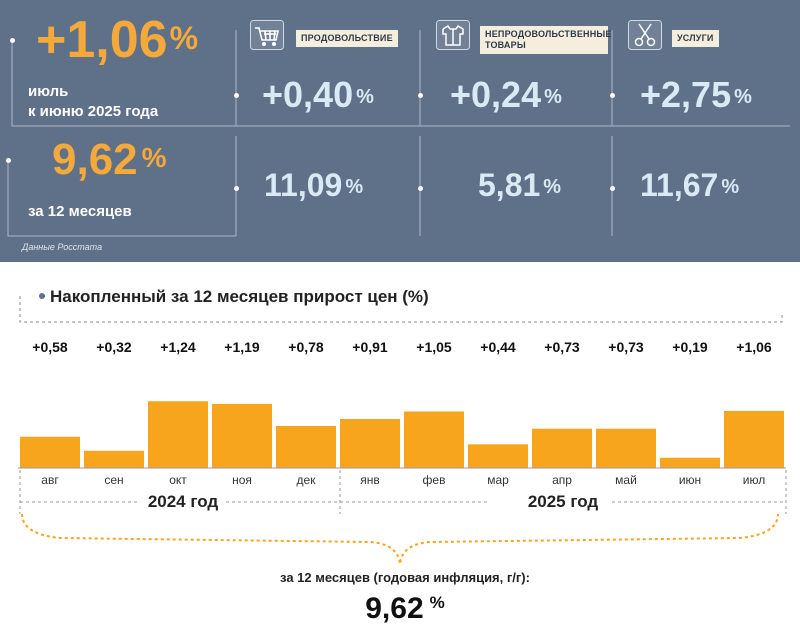 Image resolution: width=800 pixels, height=630 pixels. Describe the element at coordinates (178, 434) in the screenshot. I see `bar-окт` at that location.